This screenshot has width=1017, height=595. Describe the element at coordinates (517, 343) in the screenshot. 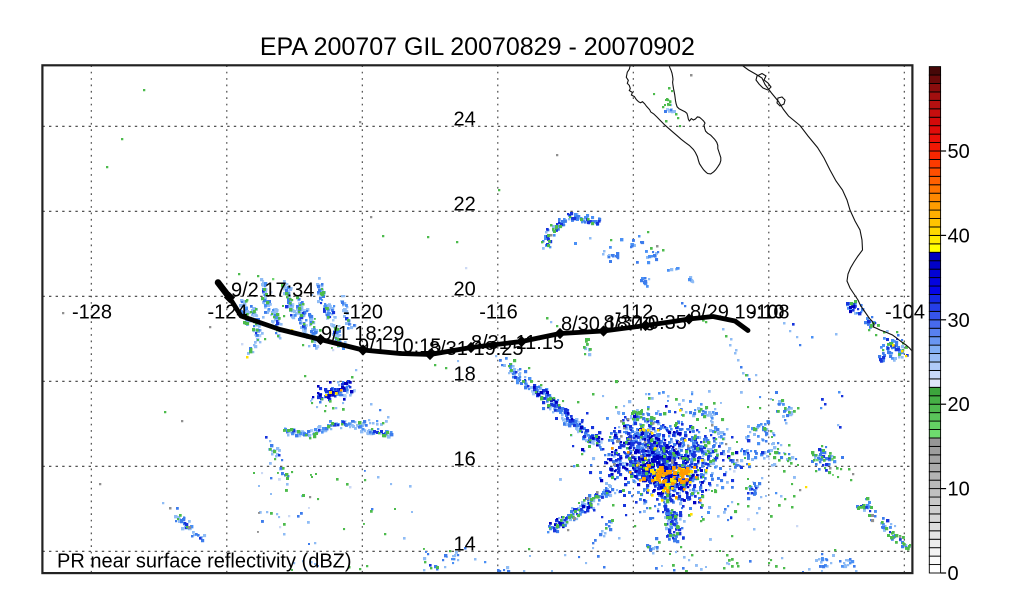

I see `svg-text: 8/31 11:15` at that location.